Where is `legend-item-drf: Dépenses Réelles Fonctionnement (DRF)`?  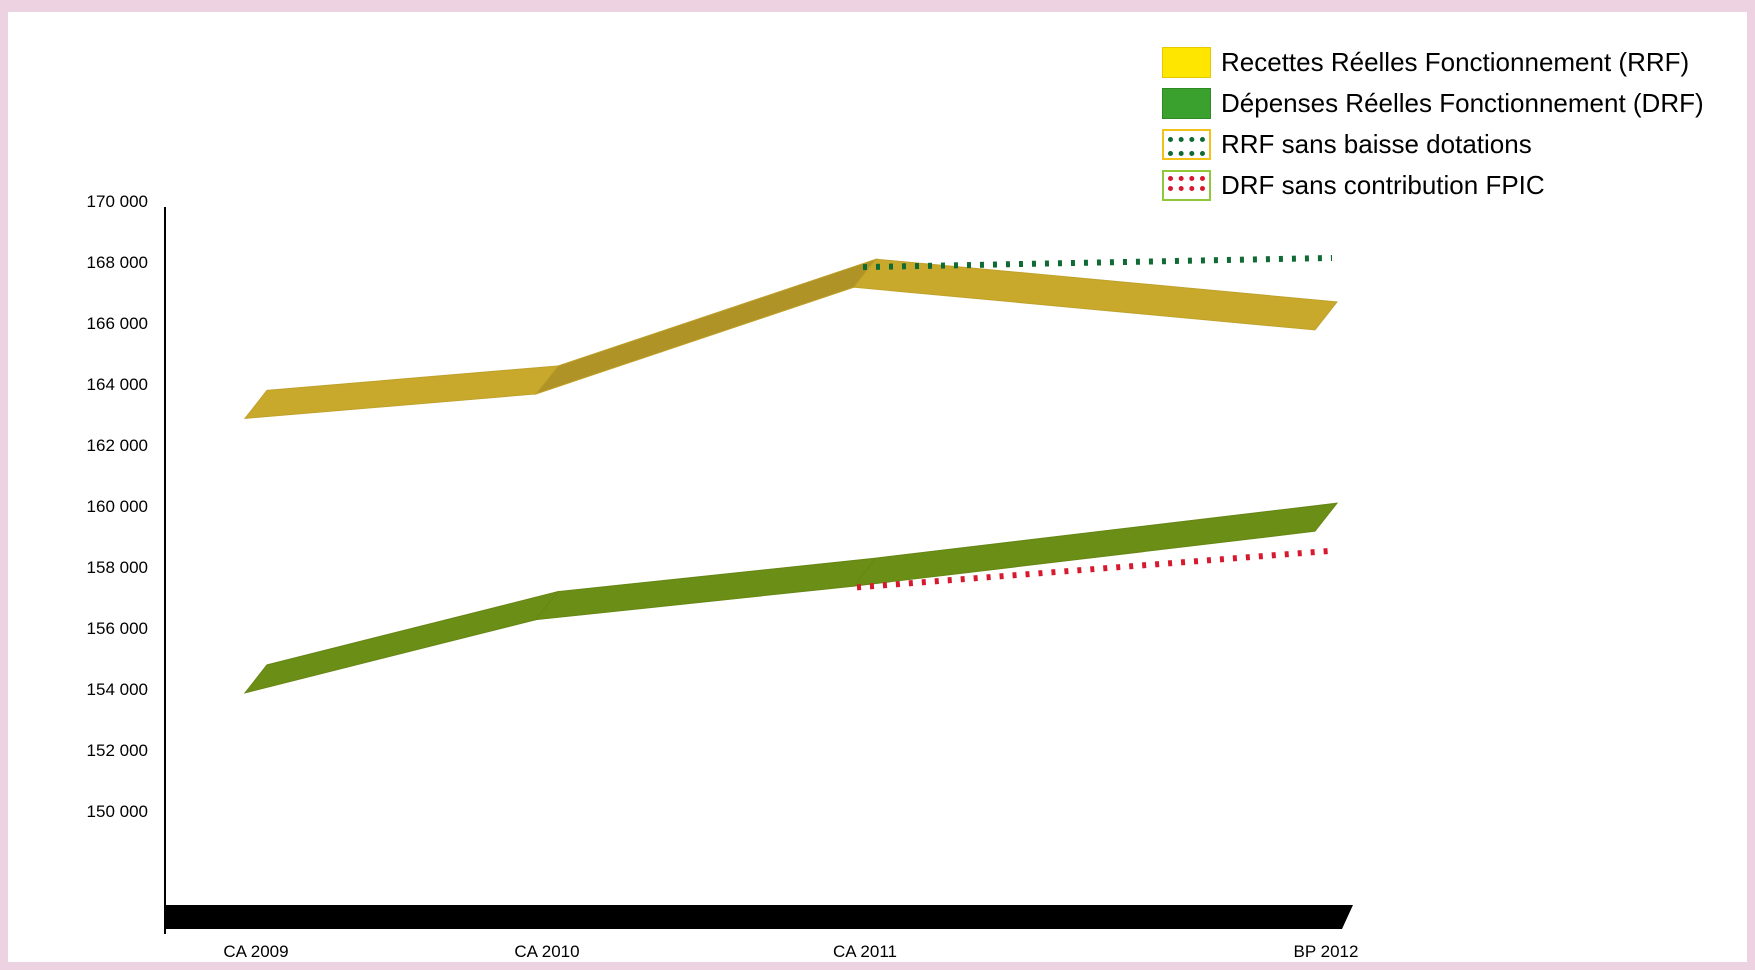
legend-item-drf: Dépenses Réelles Fonctionnement (DRF) is located at coordinates (1433, 103).